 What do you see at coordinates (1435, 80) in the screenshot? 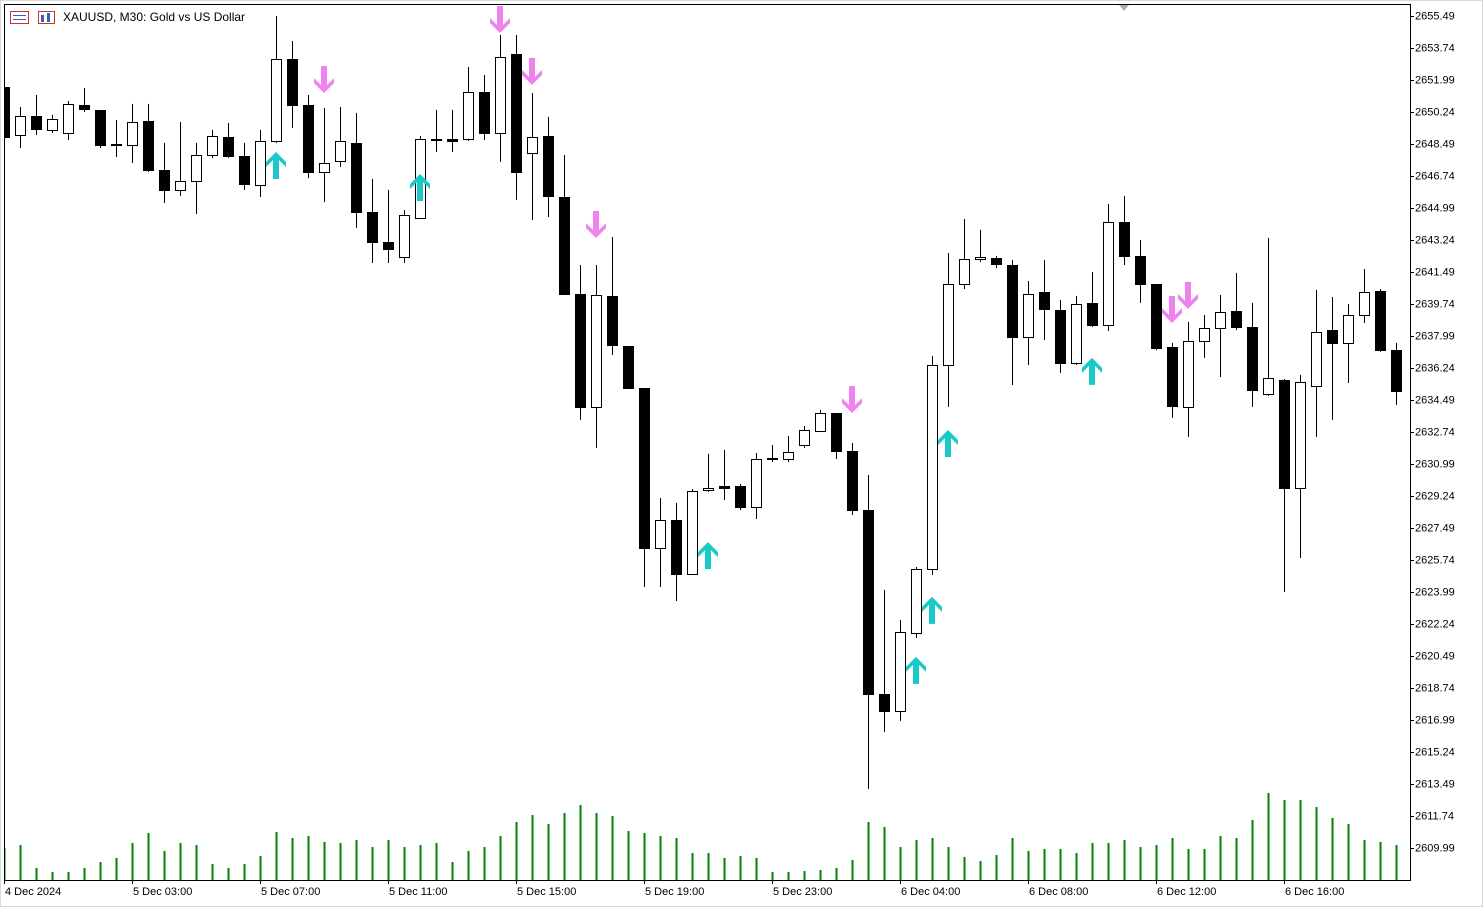
I see `y-tick-label: 2651.99` at bounding box center [1435, 80].